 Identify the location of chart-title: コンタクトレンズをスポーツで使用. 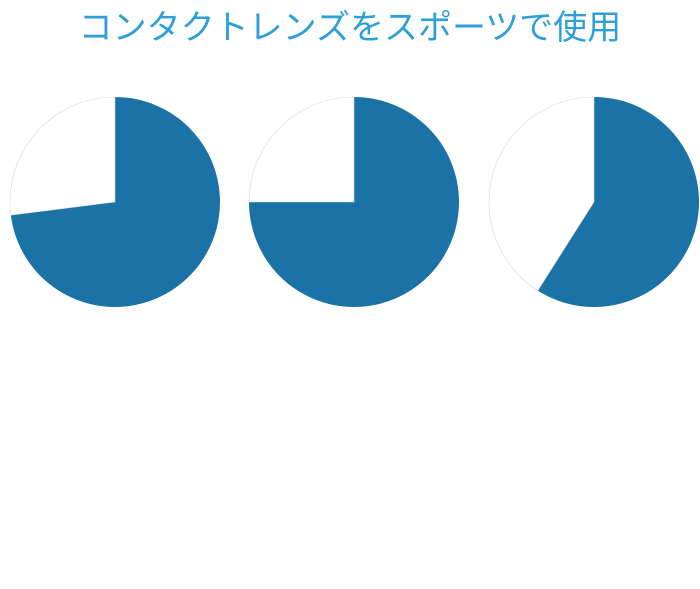
(350, 28).